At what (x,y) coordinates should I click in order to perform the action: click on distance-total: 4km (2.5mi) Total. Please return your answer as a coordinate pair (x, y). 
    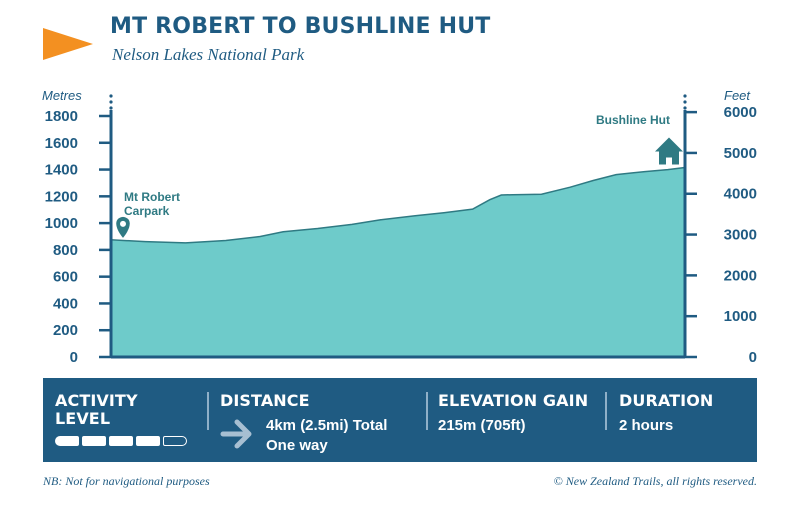
    Looking at the image, I should click on (327, 425).